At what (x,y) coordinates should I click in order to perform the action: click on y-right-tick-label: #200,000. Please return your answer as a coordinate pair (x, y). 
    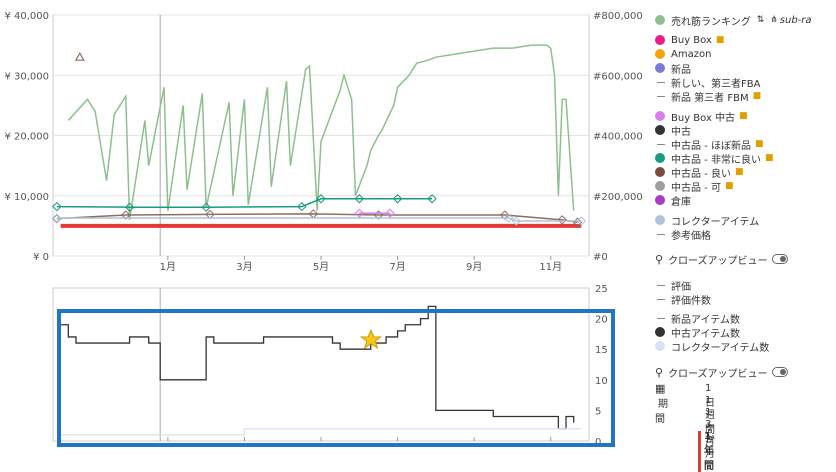
    Looking at the image, I should click on (618, 197).